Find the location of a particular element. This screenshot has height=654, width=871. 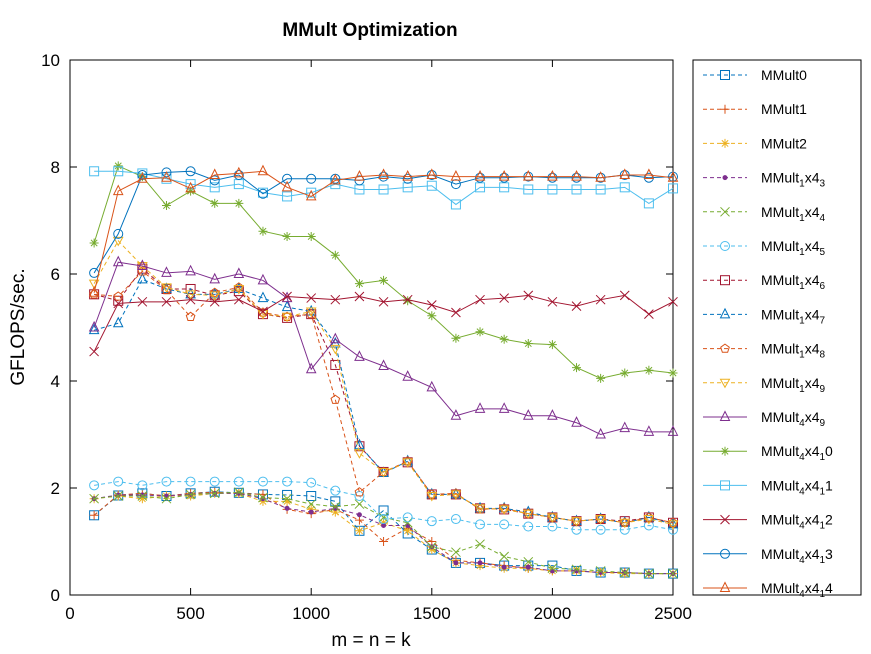

y-tick-label: 0 is located at coordinates (55, 595).